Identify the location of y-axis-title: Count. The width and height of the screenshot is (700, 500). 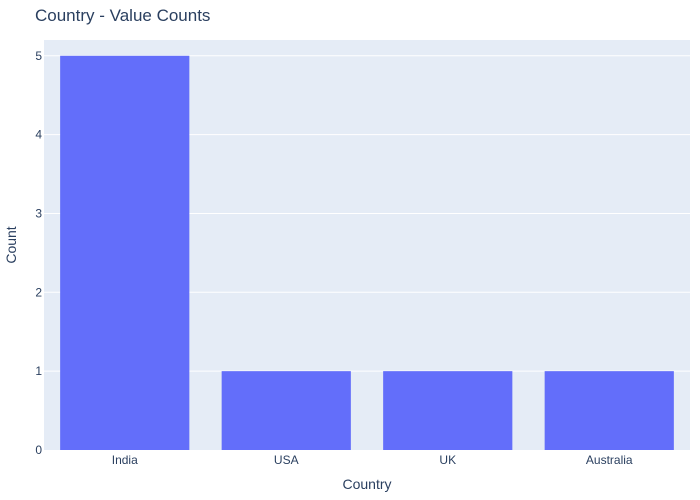
(11, 244).